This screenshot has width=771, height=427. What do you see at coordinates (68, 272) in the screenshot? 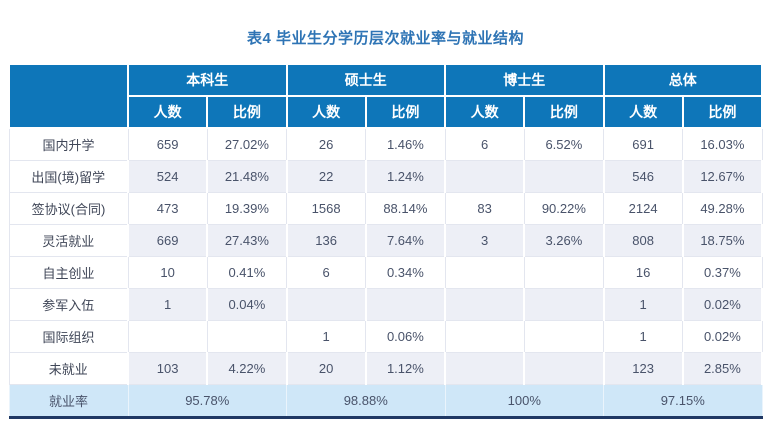
I see `row-label: 自主创业` at bounding box center [68, 272].